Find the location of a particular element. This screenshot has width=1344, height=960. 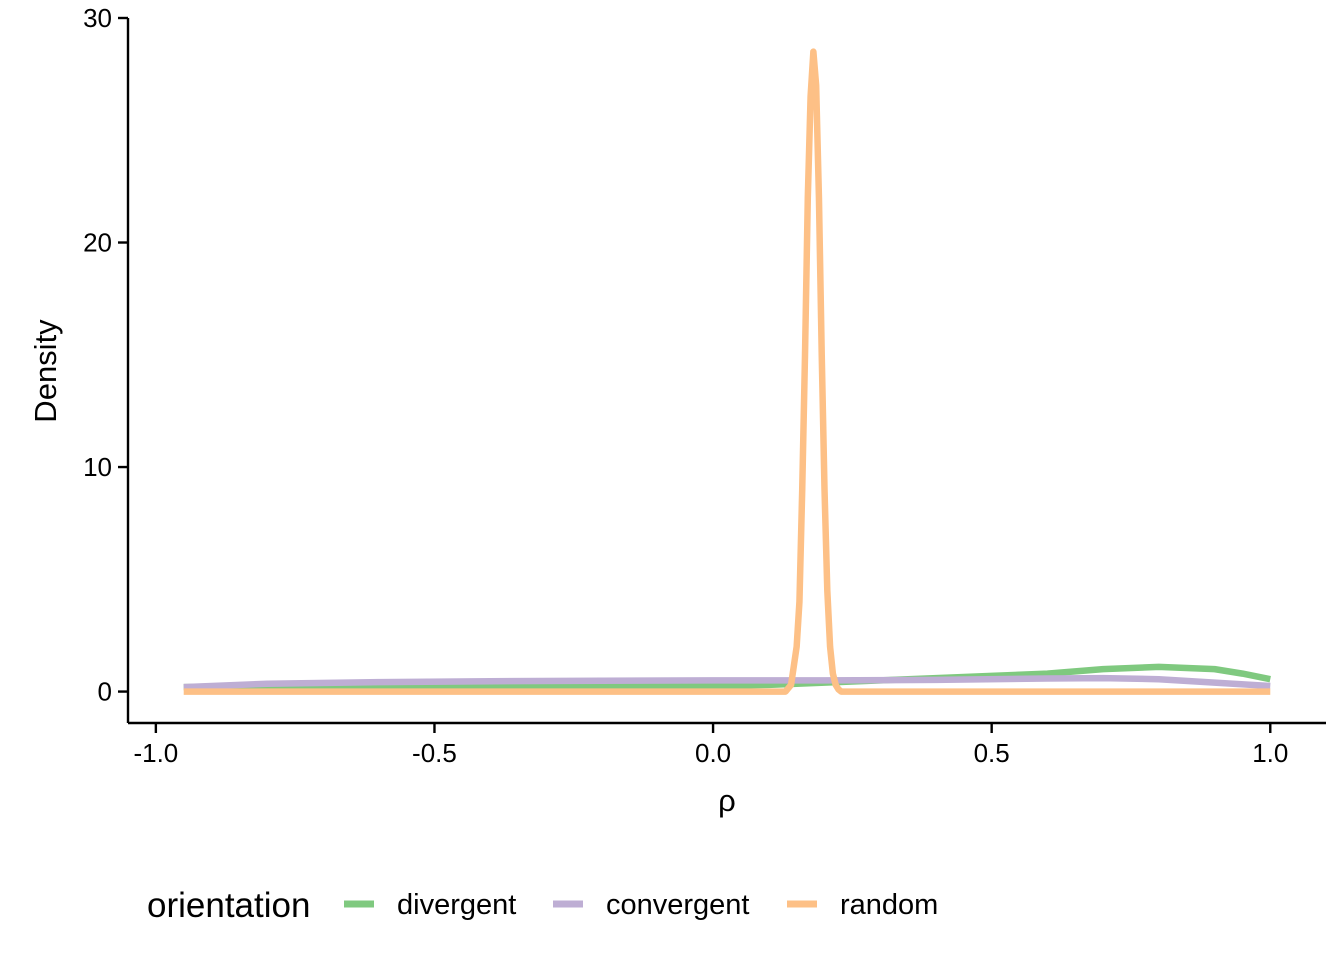

legend-label-divergent: divergent is located at coordinates (456, 905).